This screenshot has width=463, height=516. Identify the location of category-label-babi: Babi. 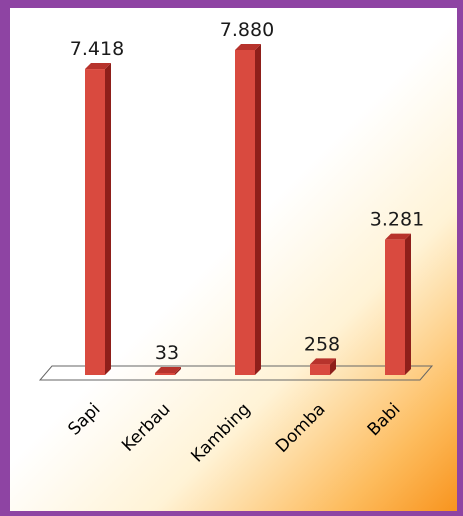
(384, 419).